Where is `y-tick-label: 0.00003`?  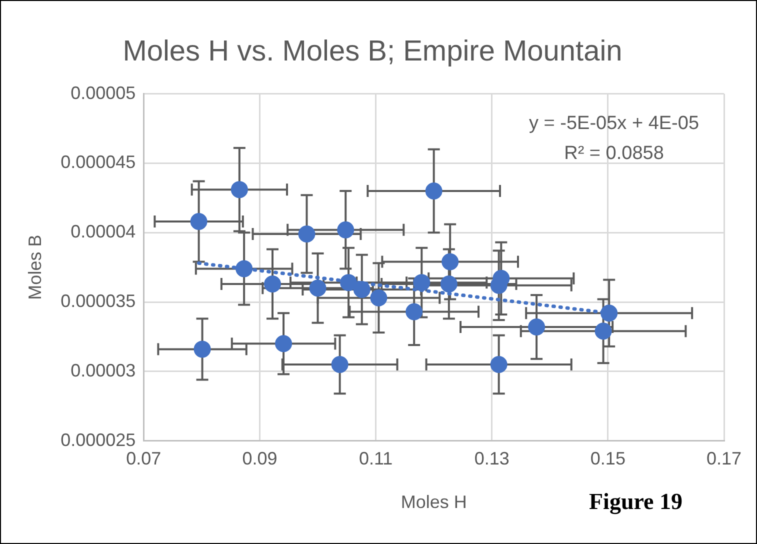 y-tick-label: 0.00003 is located at coordinates (103, 370).